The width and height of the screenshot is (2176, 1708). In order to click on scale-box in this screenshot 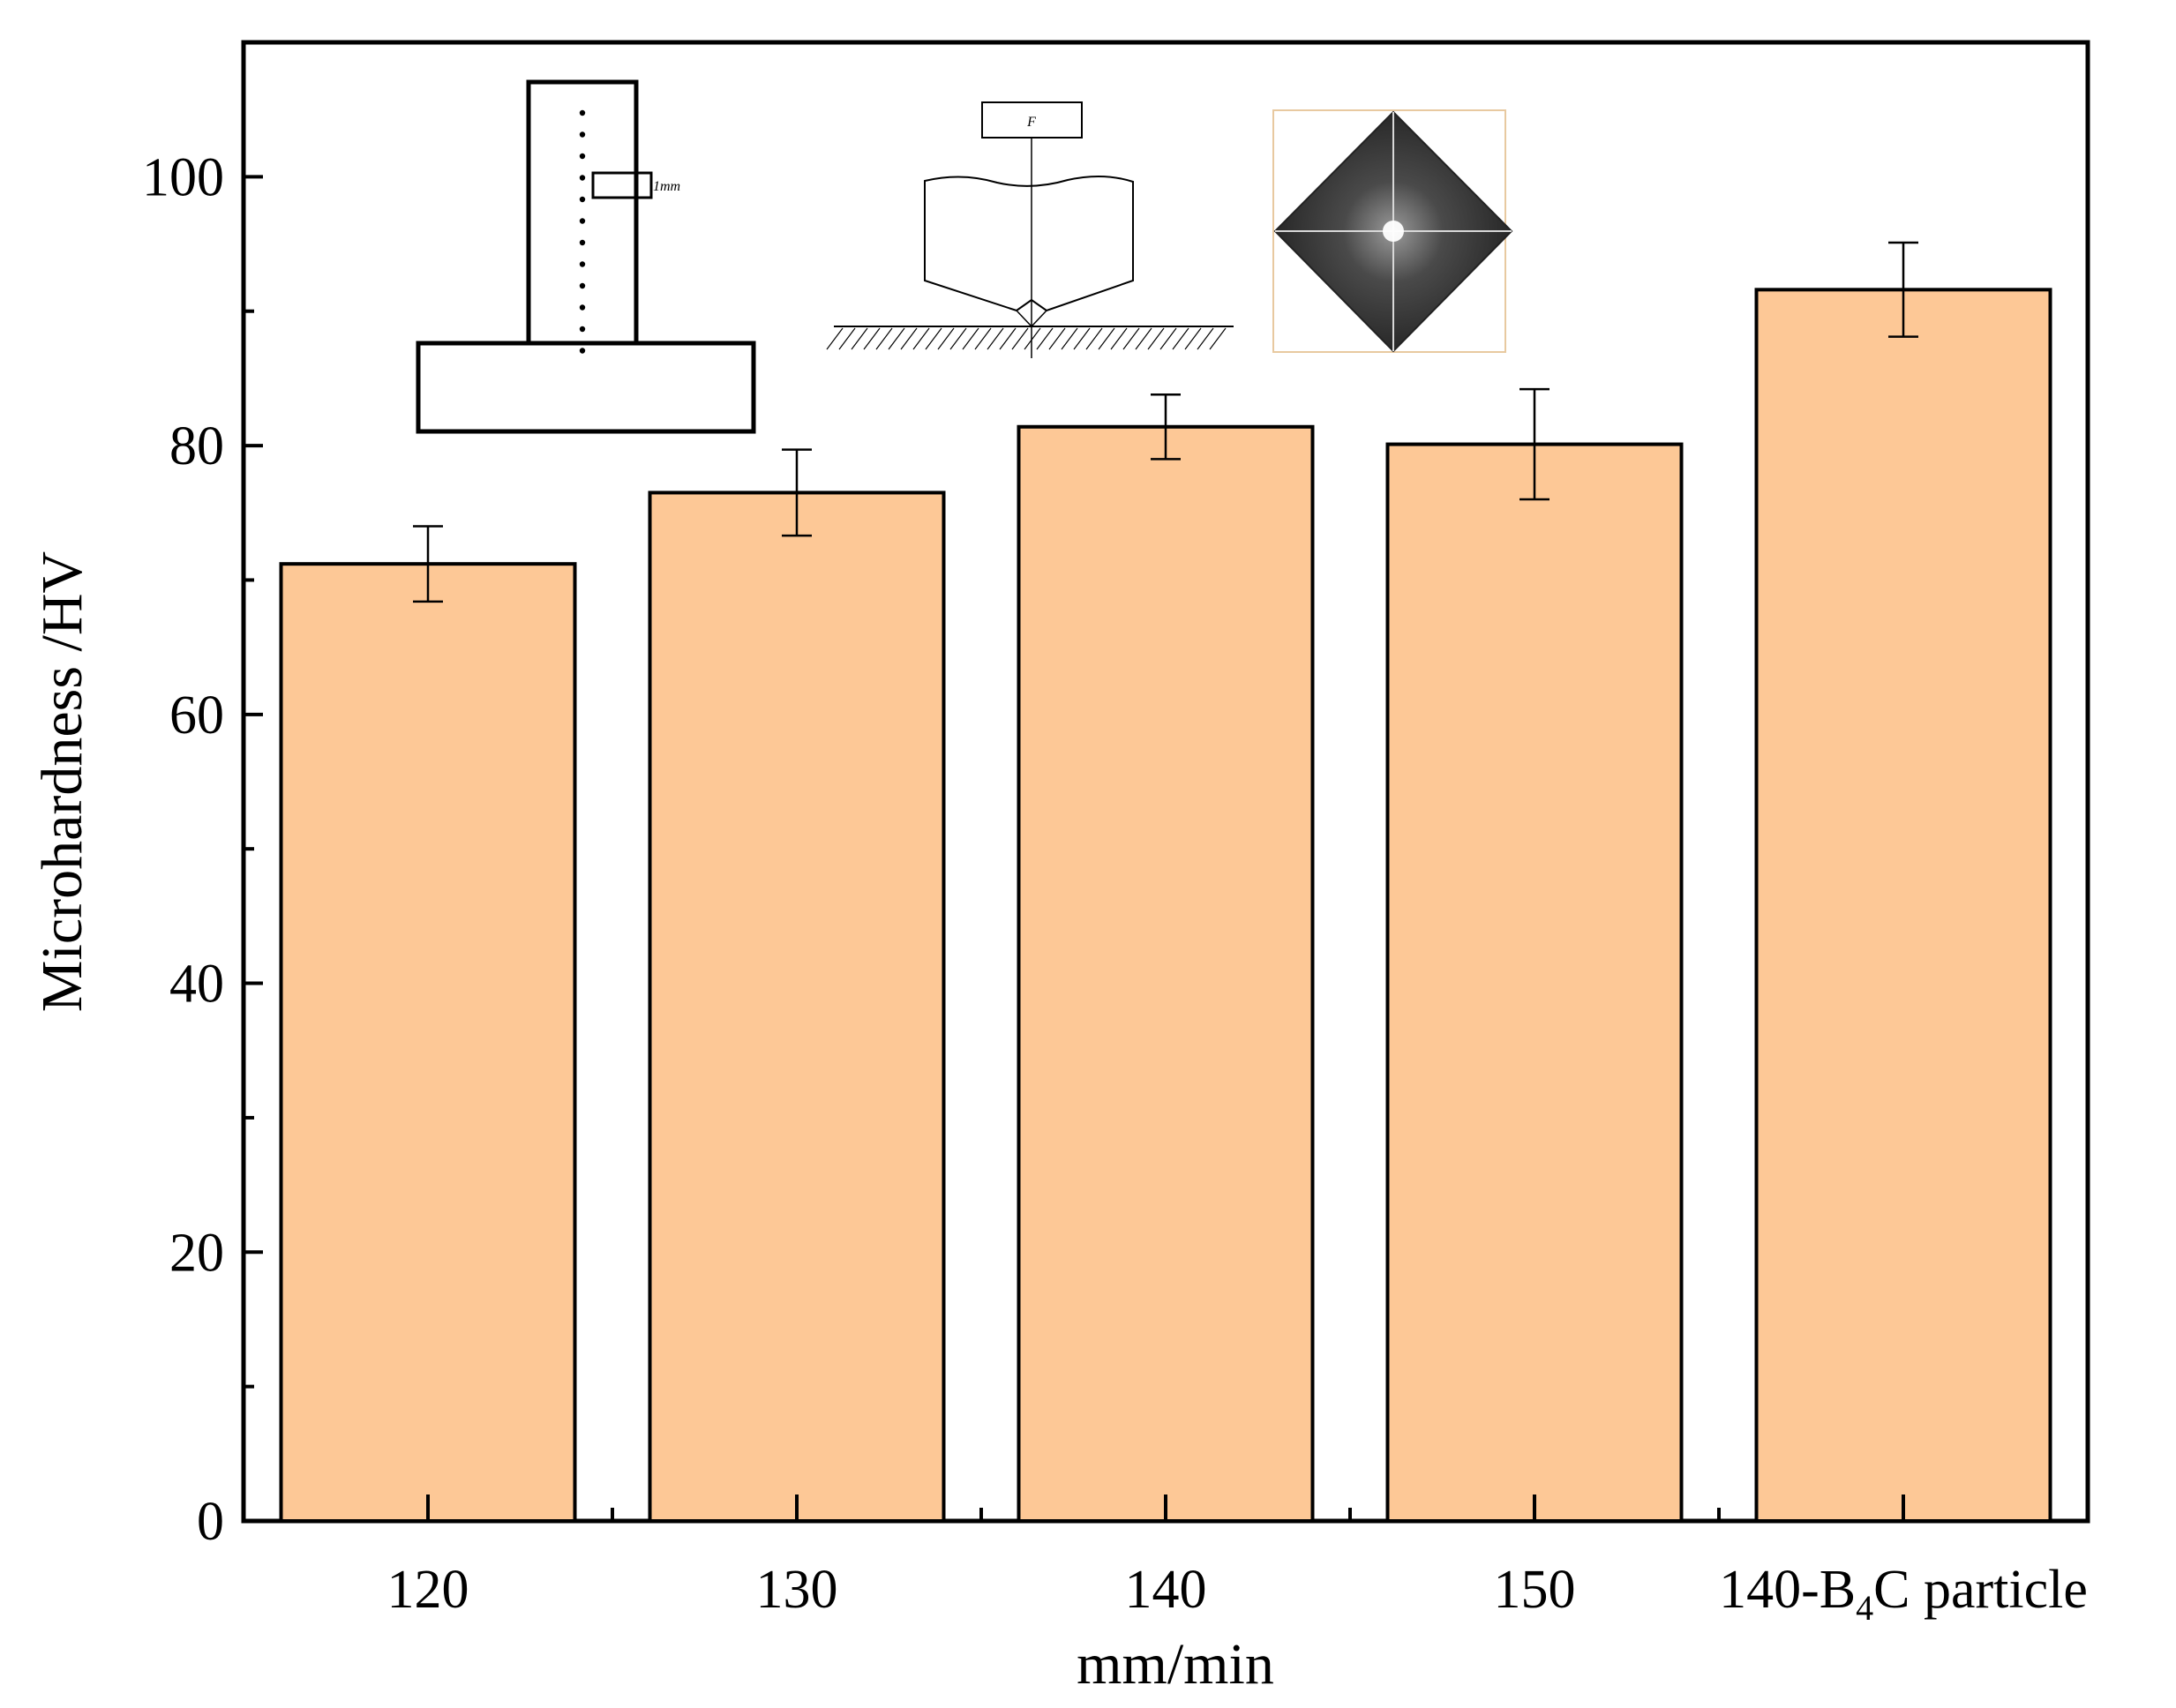, I will do `click(622, 185)`.